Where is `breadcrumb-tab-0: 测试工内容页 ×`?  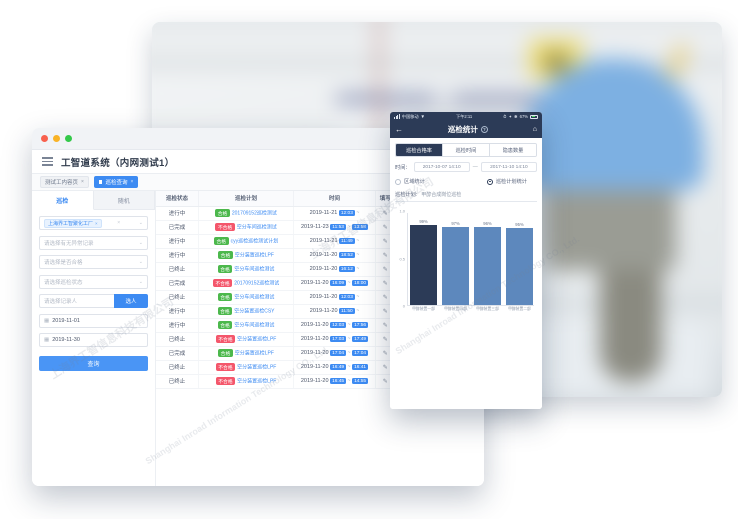 breadcrumb-tab-0: 测试工内容页 × is located at coordinates (64, 182).